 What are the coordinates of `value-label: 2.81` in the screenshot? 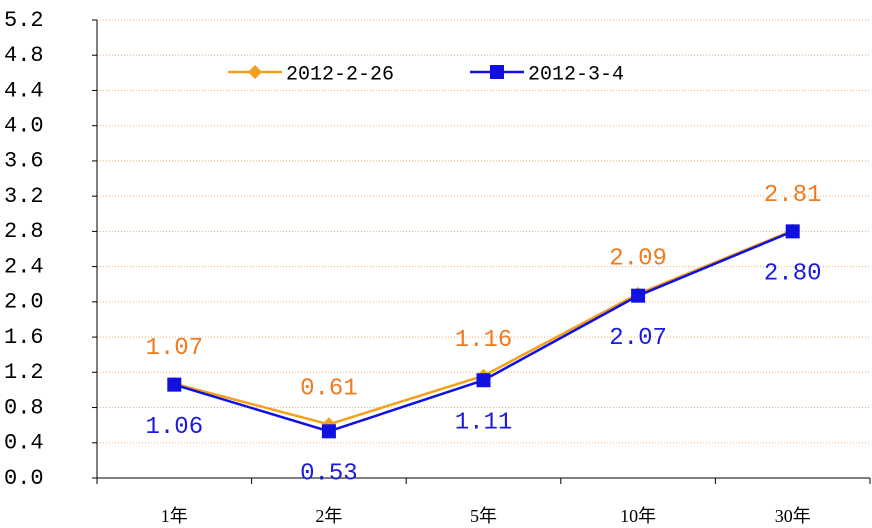 It's located at (793, 195).